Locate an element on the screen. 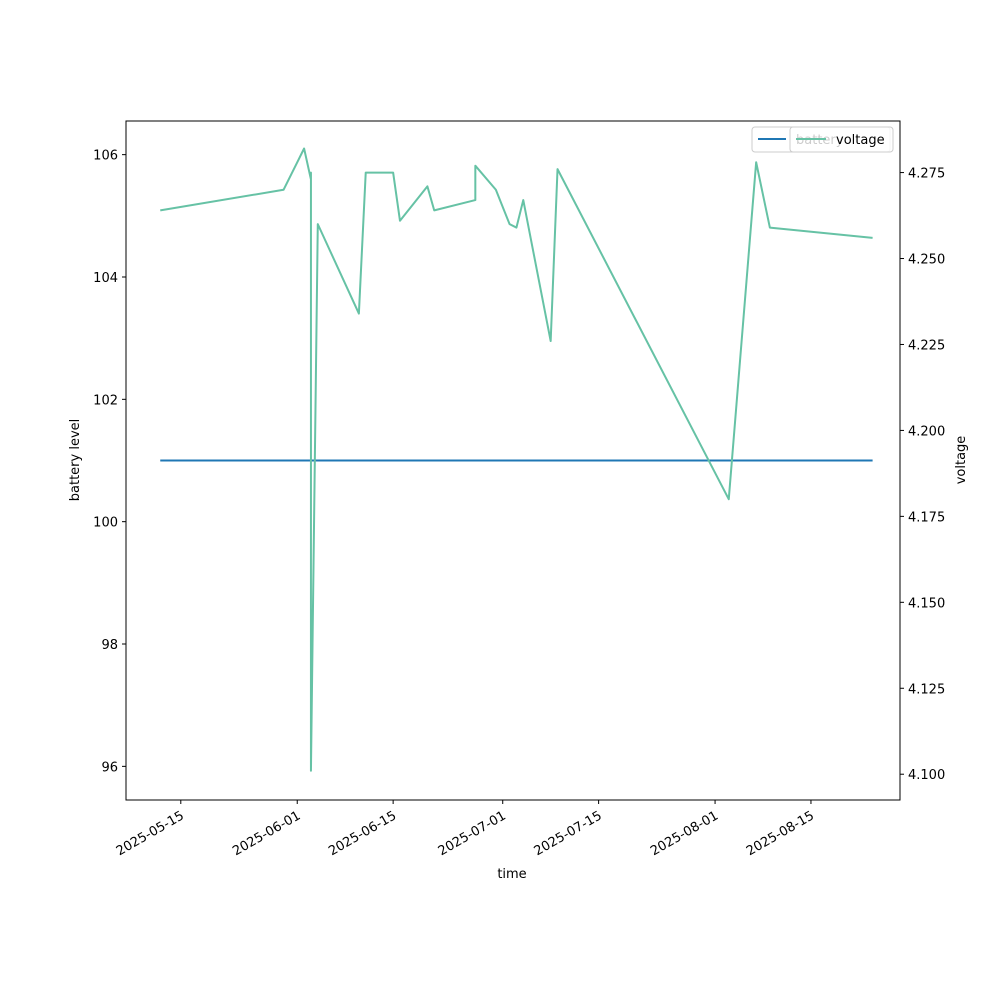 The width and height of the screenshot is (1000, 1000). y-axis-right-label: voltage is located at coordinates (961, 460).